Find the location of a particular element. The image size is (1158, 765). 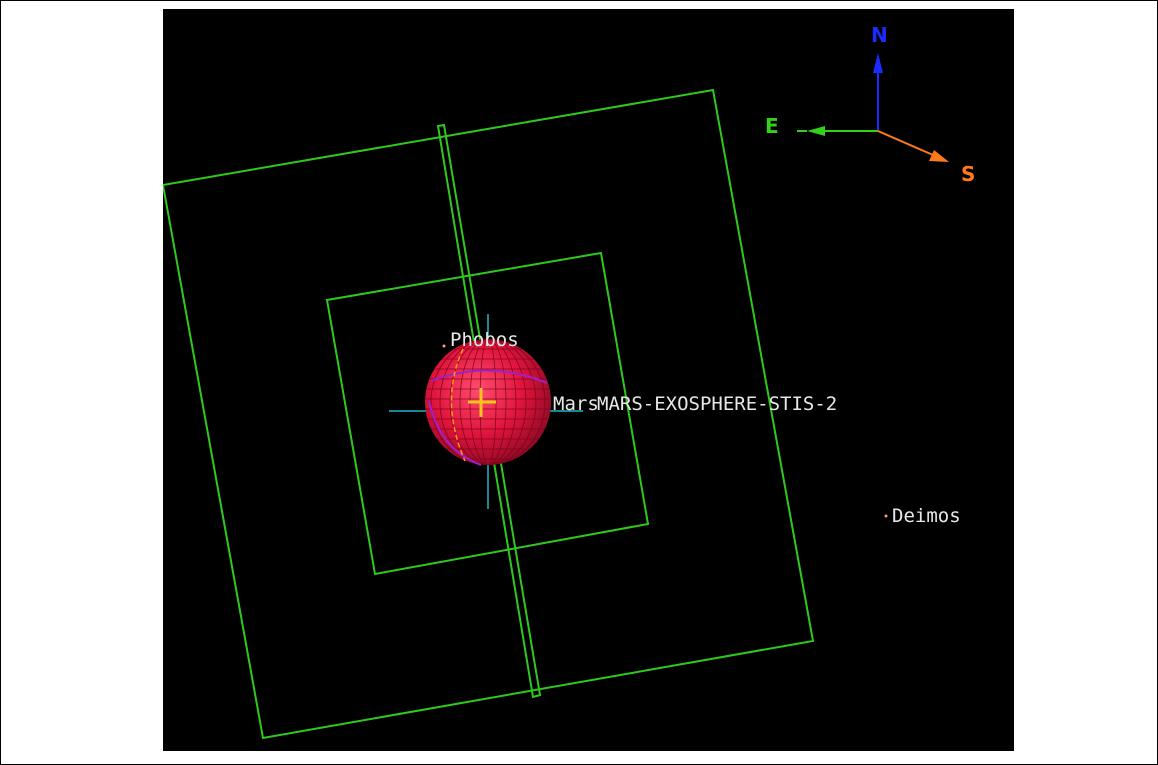

slit-aperture is located at coordinates (489, 411).